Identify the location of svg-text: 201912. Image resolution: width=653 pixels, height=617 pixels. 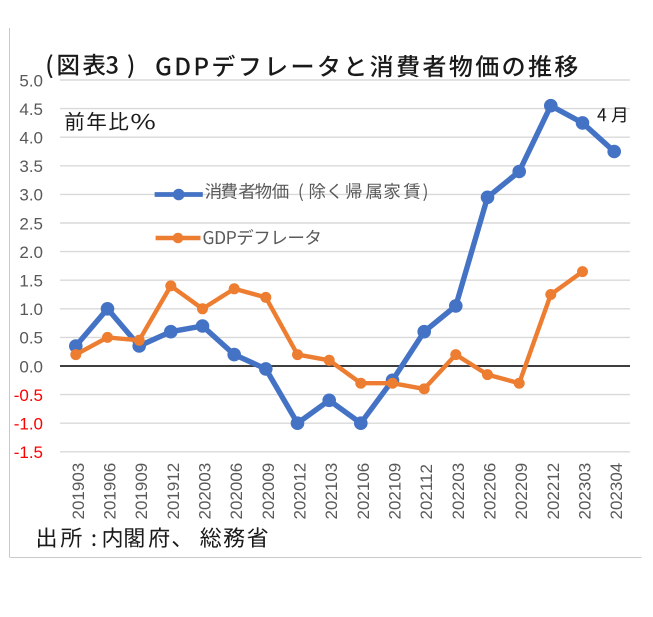
(173, 491).